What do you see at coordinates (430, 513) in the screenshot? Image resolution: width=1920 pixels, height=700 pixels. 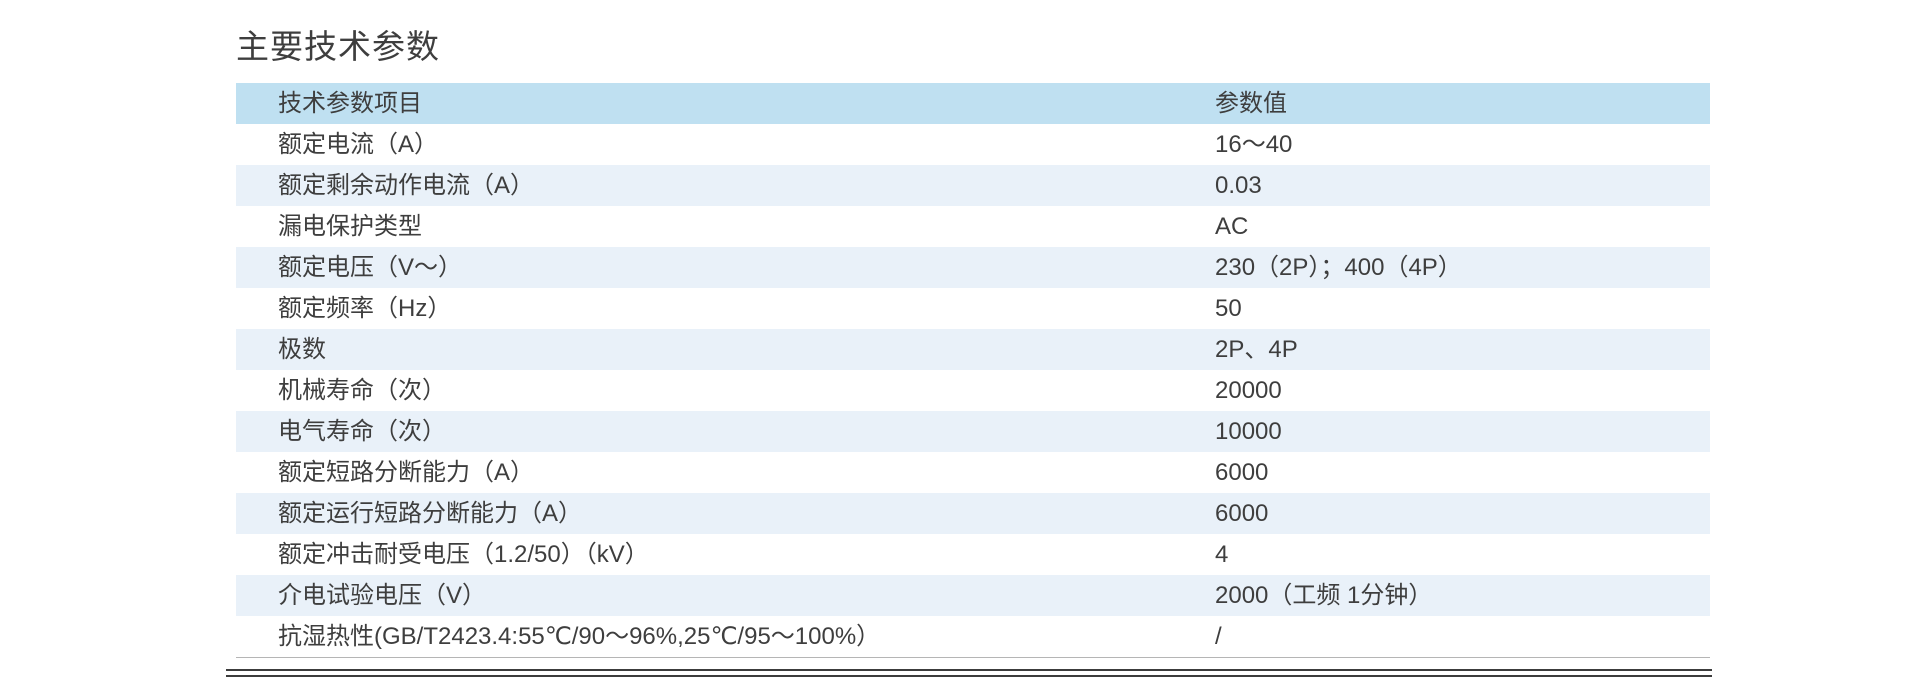 I see `param-item-cell: 额定运行短路分断能力（A）` at bounding box center [430, 513].